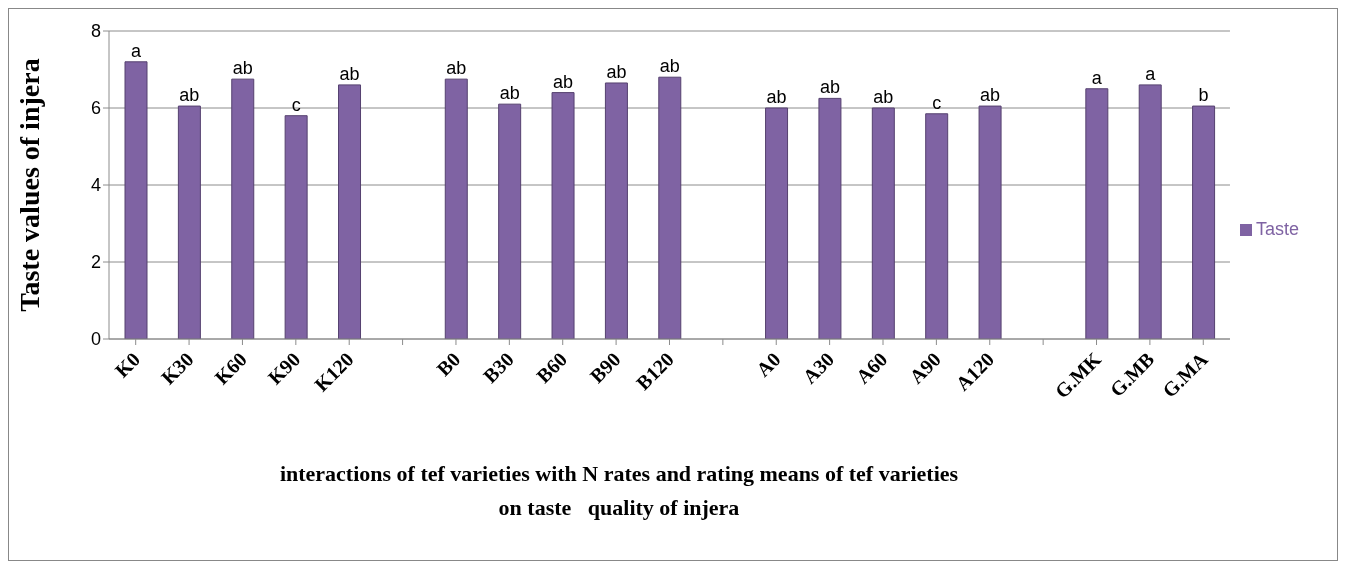  What do you see at coordinates (127, 364) in the screenshot?
I see `x-tick-label: K0` at bounding box center [127, 364].